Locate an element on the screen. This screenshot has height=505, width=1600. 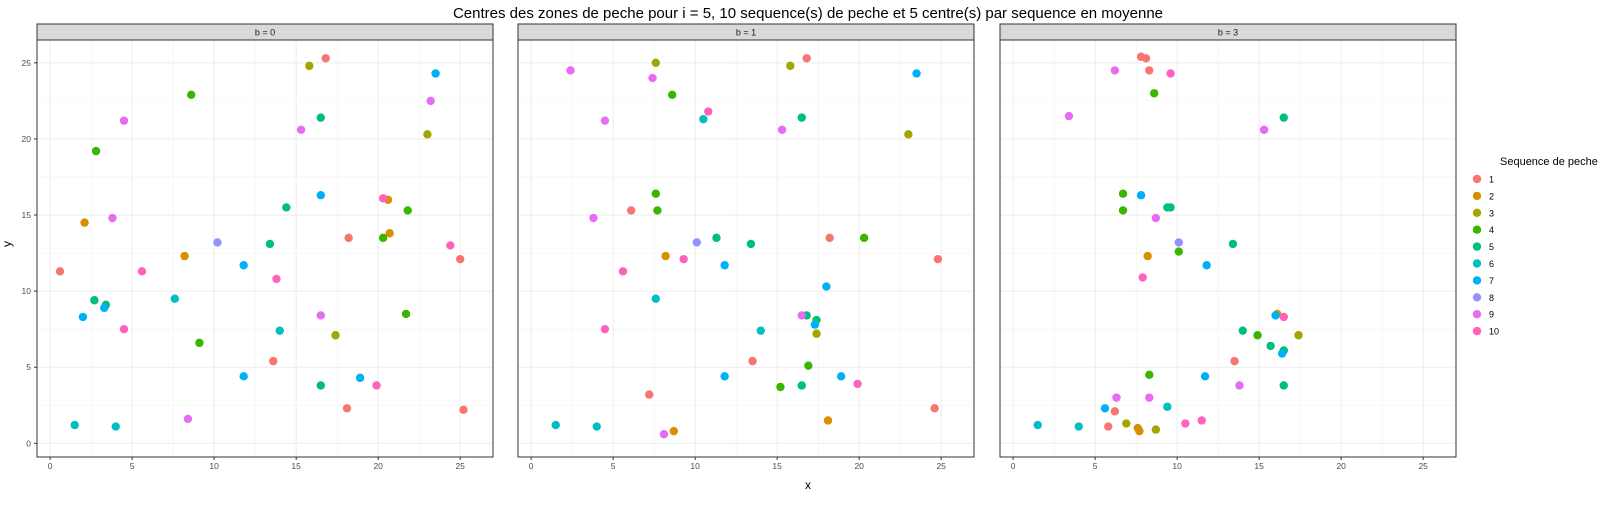
legend-label-9: 9 is located at coordinates (1491, 315).